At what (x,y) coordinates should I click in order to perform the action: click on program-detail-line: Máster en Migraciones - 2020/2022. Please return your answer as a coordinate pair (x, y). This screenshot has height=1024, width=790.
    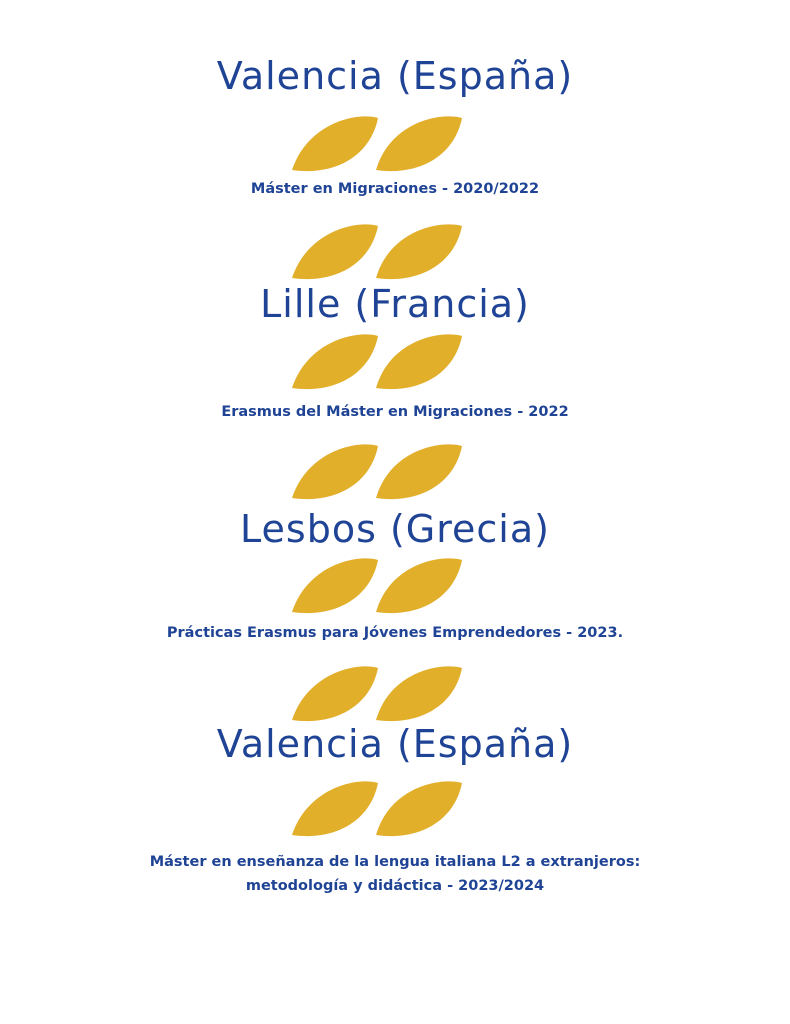
    Looking at the image, I should click on (395, 189).